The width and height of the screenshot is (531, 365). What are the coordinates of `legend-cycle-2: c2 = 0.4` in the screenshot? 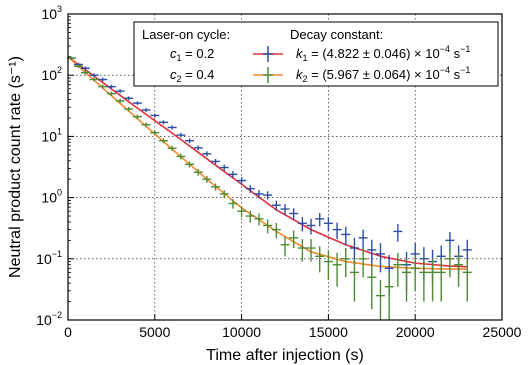 It's located at (192, 75).